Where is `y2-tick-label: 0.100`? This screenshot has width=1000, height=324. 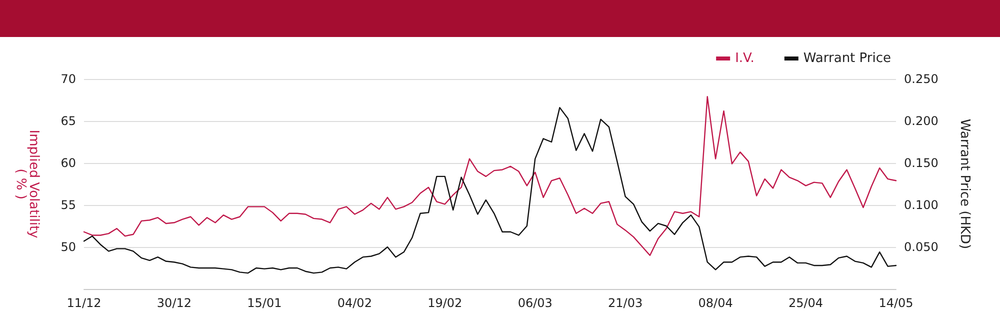
y2-tick-label: 0.100 is located at coordinates (921, 205).